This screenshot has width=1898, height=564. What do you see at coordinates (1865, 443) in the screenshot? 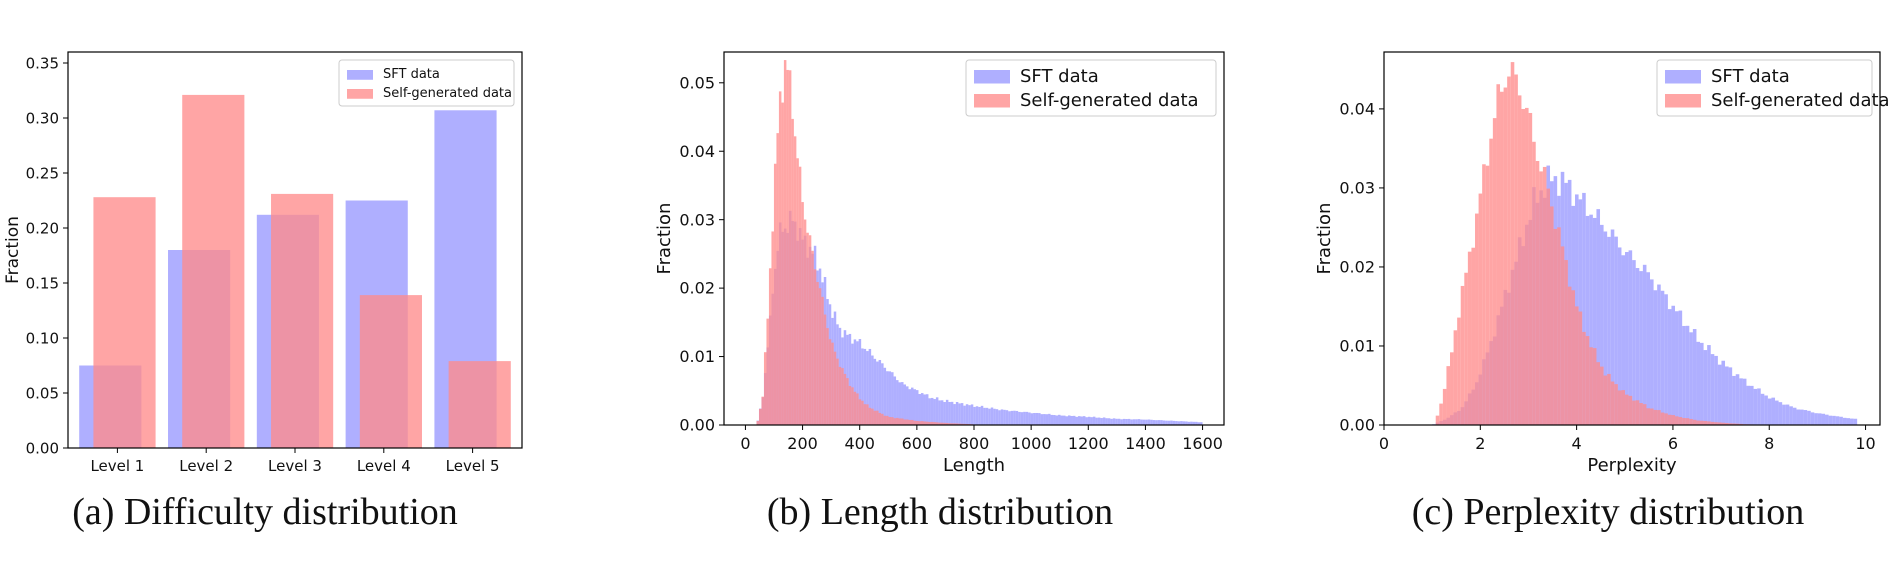
I see `x-tick-label: 10` at bounding box center [1865, 443].